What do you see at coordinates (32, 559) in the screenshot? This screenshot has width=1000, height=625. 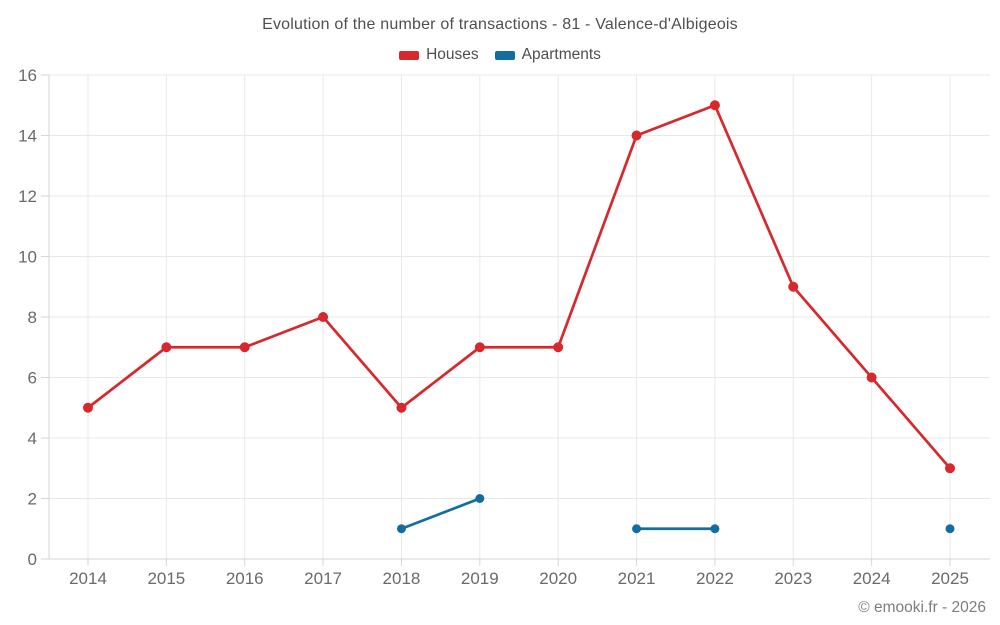 I see `y-axis-tick-label: 0` at bounding box center [32, 559].